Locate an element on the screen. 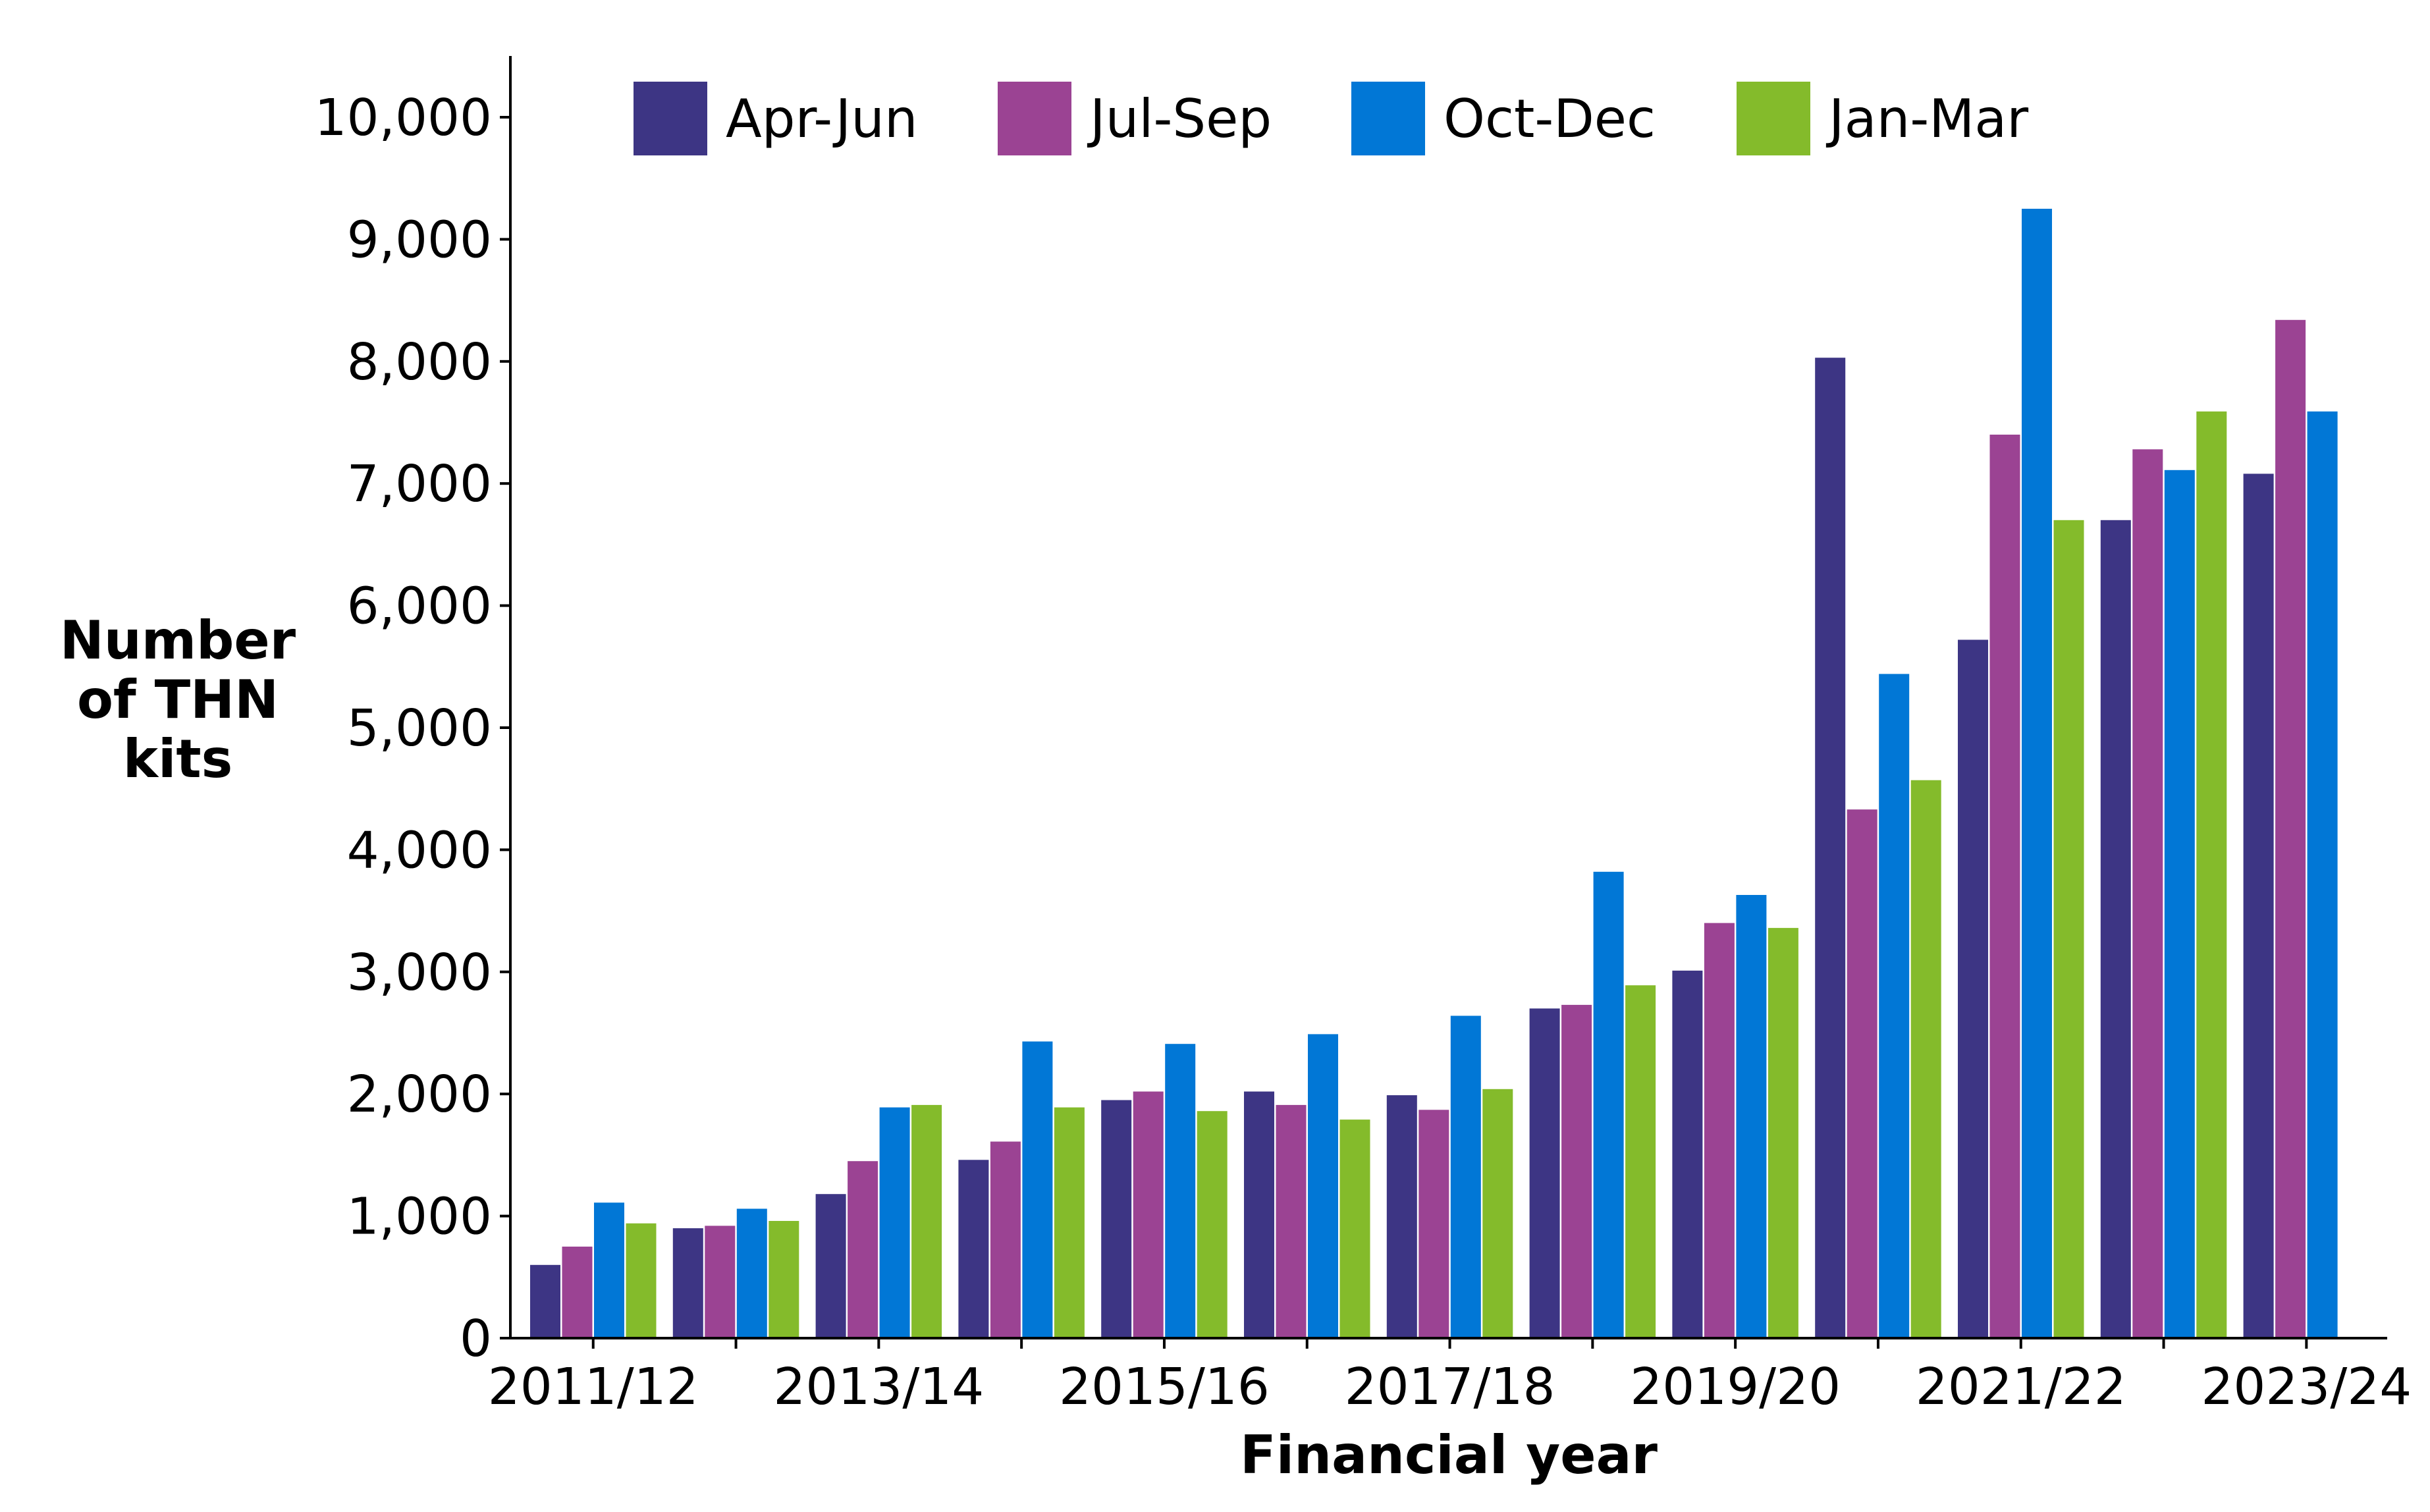 The height and width of the screenshot is (1512, 2430). legend: Apr-Jun Jul-Sep Oct-Dec Jan-Mar is located at coordinates (1331, 119).